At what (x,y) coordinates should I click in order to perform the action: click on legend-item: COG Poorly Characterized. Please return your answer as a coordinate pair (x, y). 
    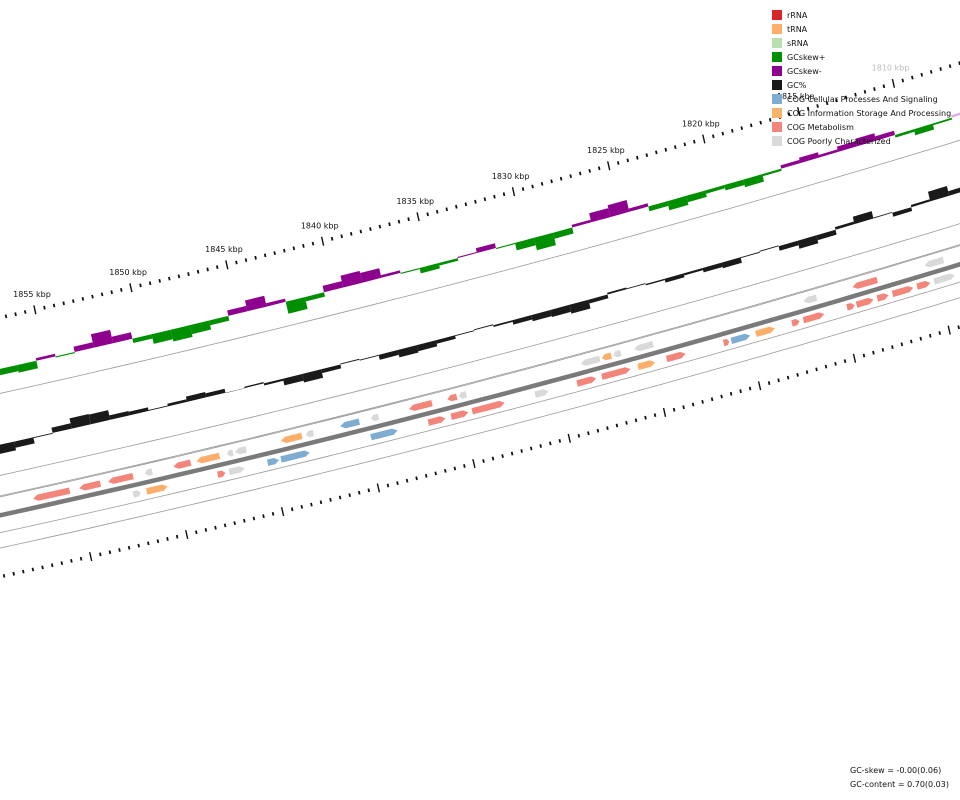
    Looking at the image, I should click on (861, 141).